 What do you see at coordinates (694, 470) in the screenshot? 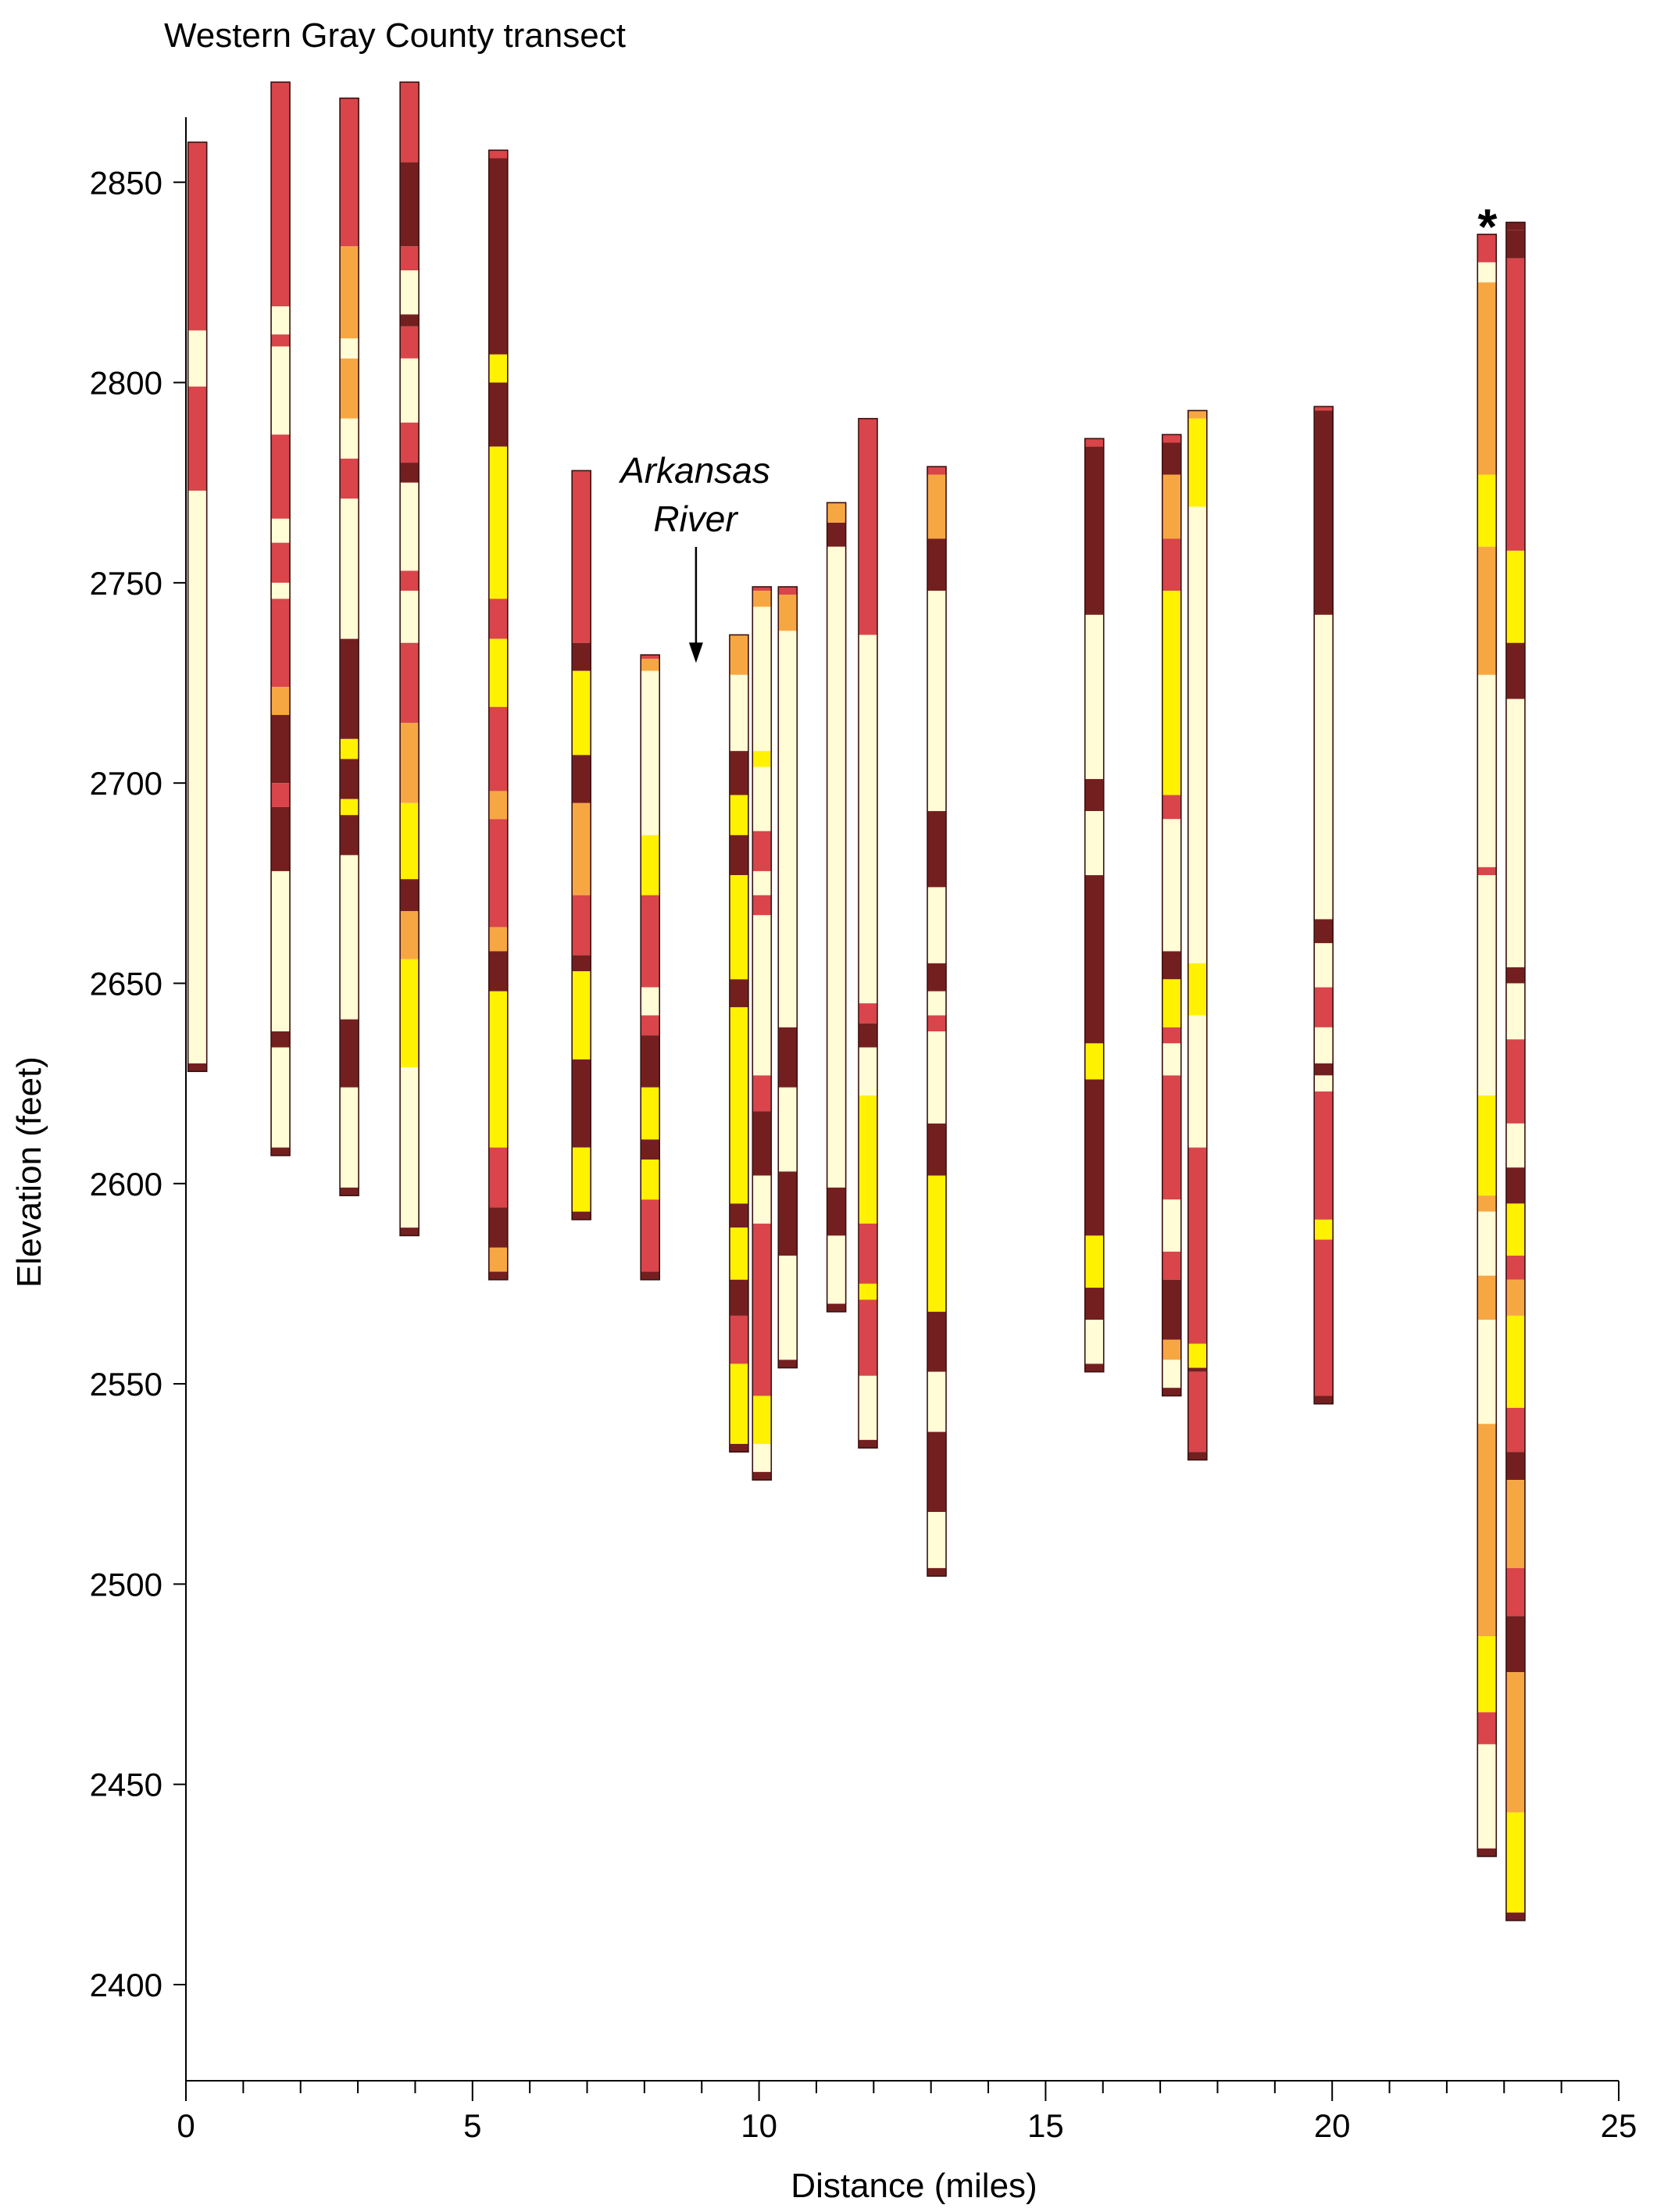
I see `arkansas-label-line1: Arkansas` at bounding box center [694, 470].